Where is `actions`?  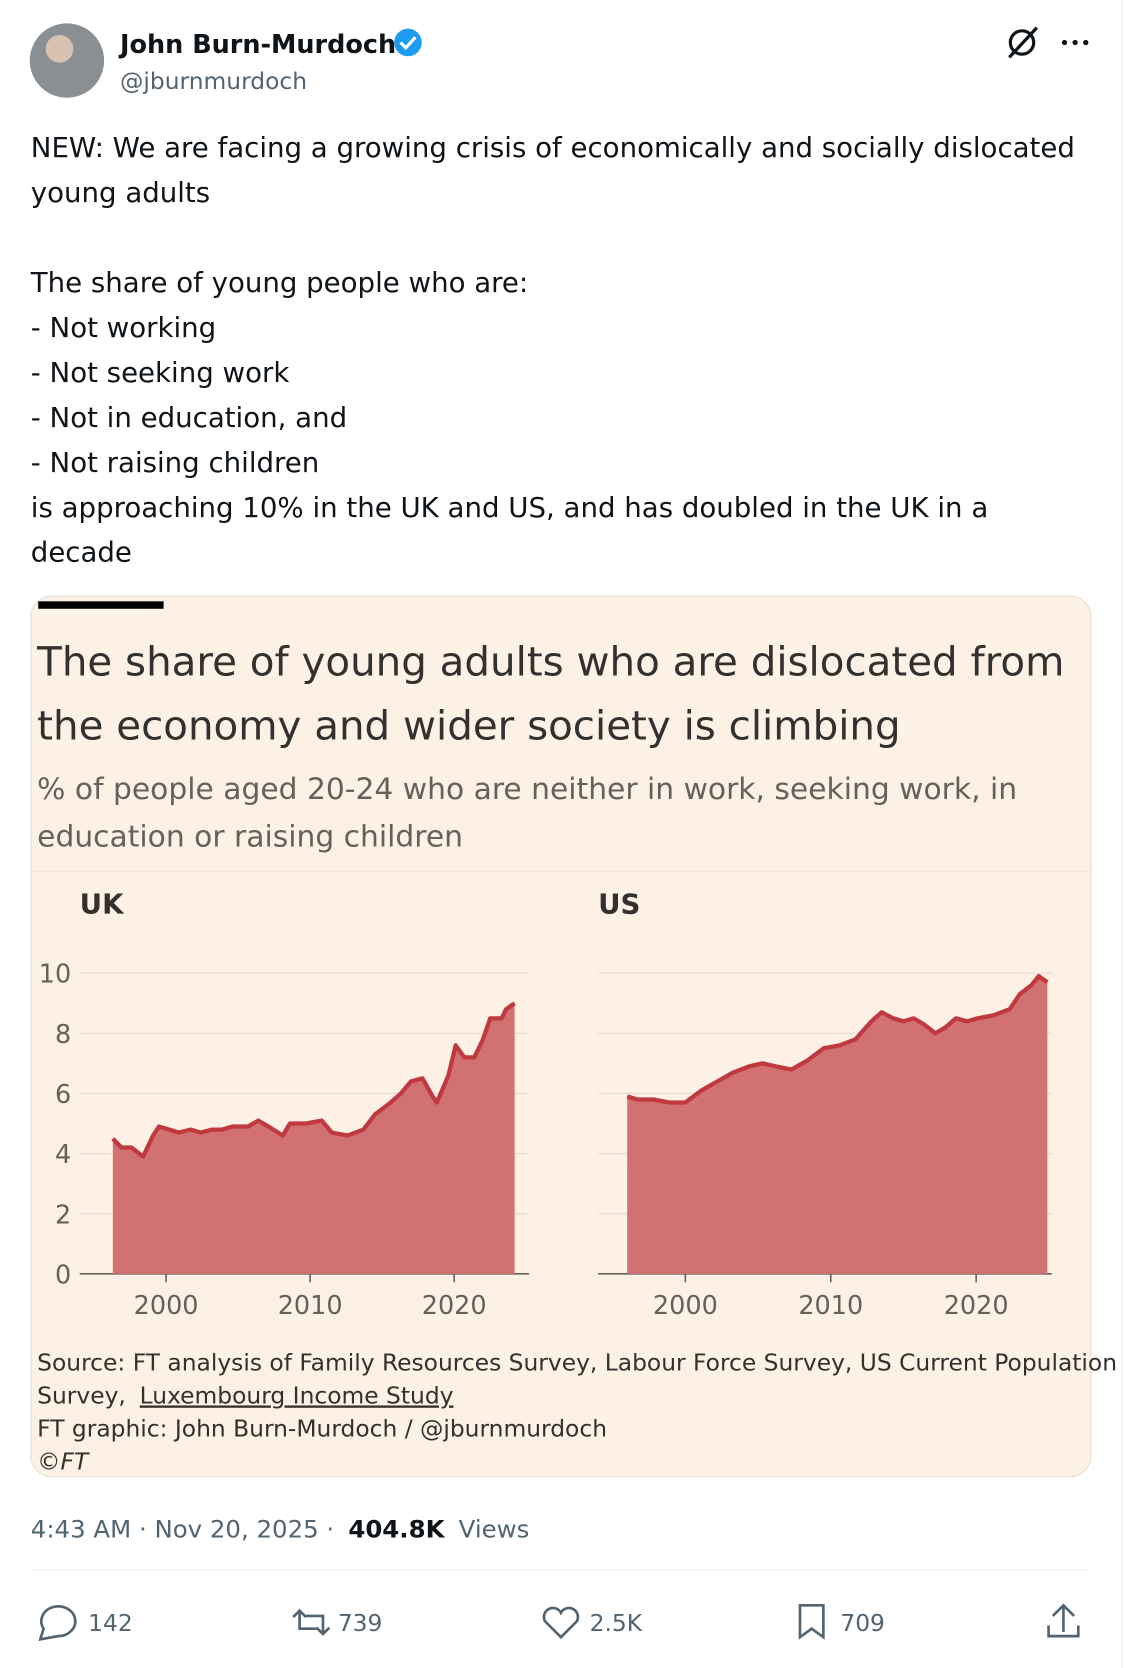 actions is located at coordinates (559, 1622).